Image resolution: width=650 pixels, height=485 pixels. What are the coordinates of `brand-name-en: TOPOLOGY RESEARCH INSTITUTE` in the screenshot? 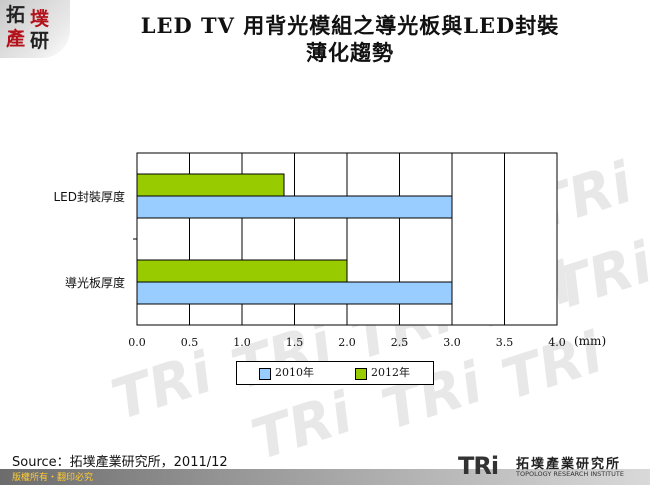 It's located at (570, 474).